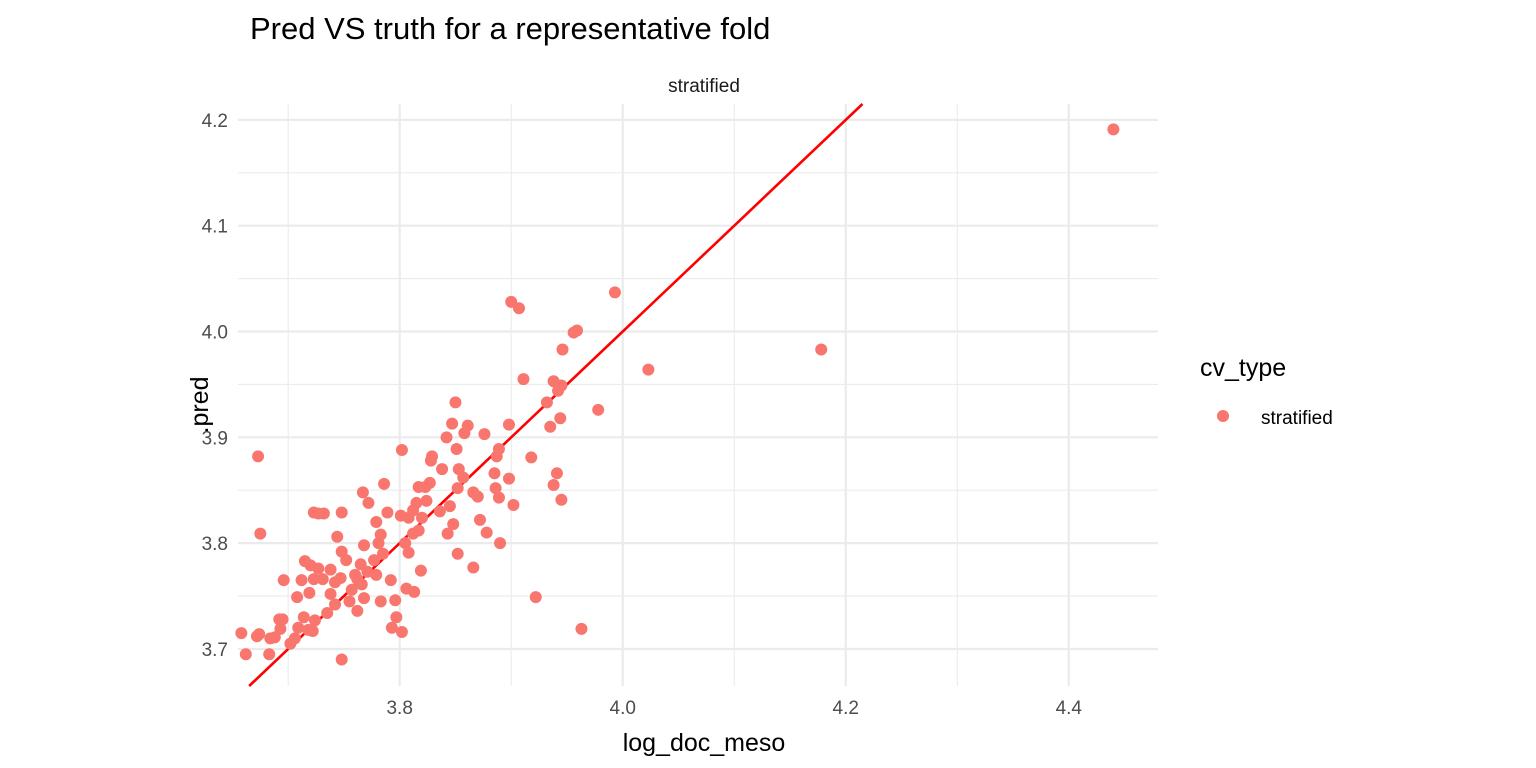 The image size is (1536, 768). I want to click on y-tick-label: 4.2, so click(215, 121).